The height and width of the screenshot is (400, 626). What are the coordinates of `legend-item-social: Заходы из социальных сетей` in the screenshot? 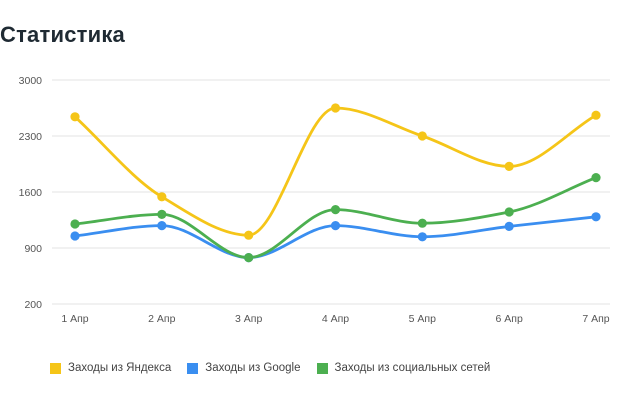 It's located at (403, 368).